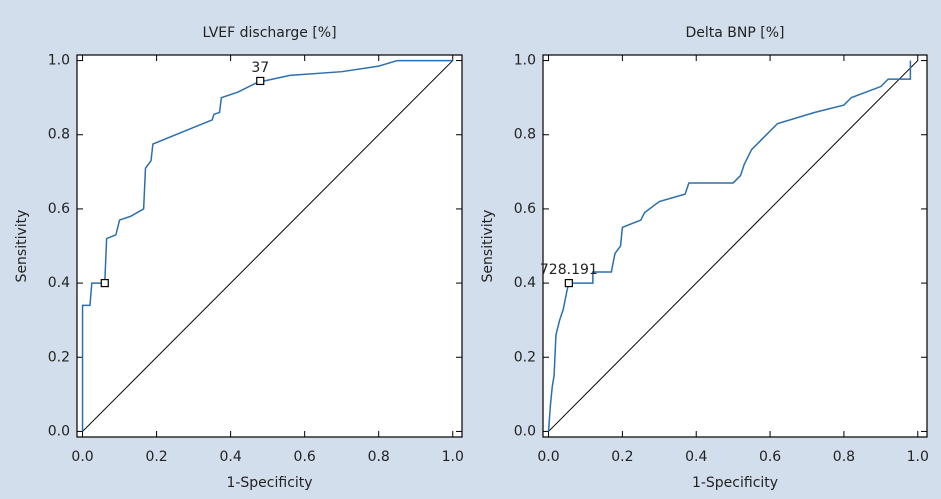 The image size is (941, 499). What do you see at coordinates (260, 68) in the screenshot?
I see `cutoff-label: 37` at bounding box center [260, 68].